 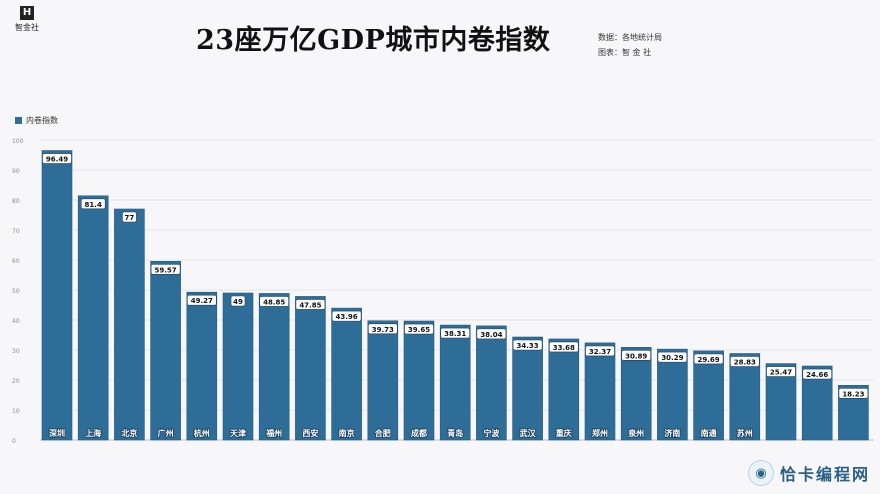 I want to click on logo-name: 智金社, so click(x=27, y=27).